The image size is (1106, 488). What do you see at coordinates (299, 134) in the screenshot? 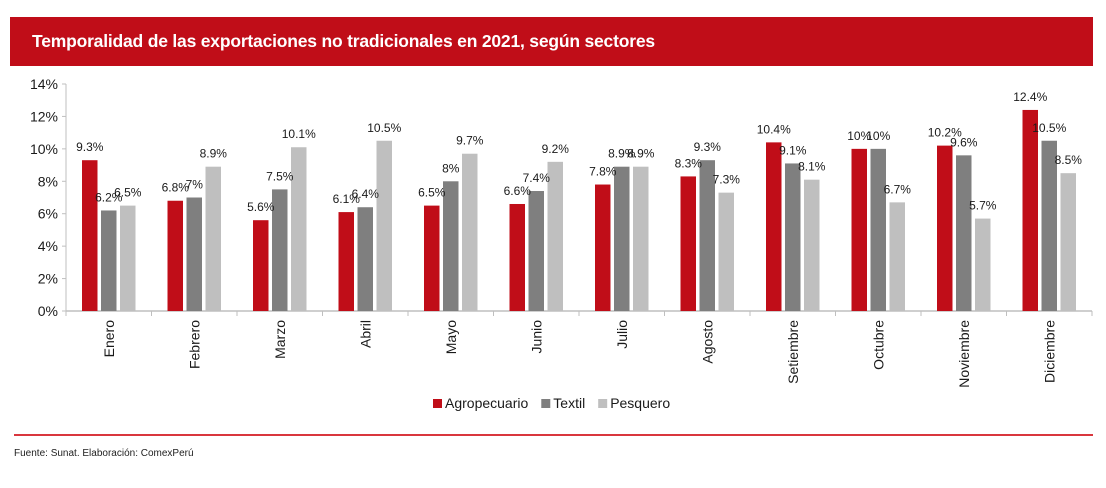
I see `data-label: 10.1%` at bounding box center [299, 134].